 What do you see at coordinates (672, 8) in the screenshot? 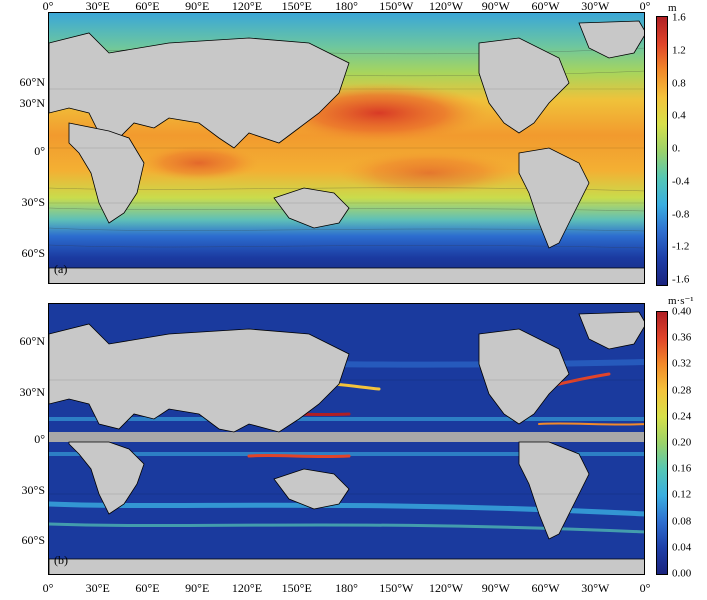
I see `ssh-colorbar-unit: m` at bounding box center [672, 8].